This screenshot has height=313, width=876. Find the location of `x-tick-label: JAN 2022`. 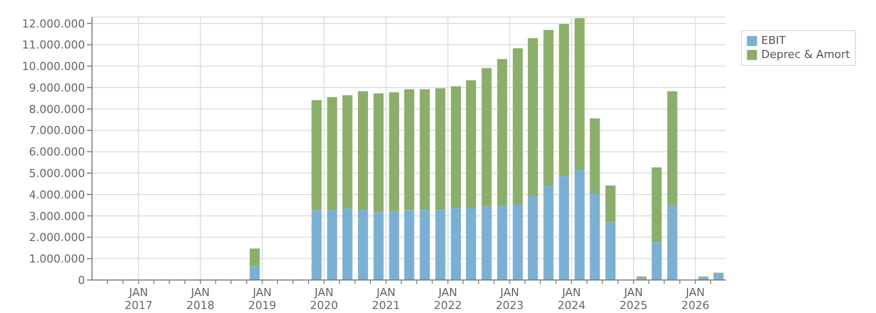

x-tick-label: JAN 2022 is located at coordinates (448, 299).